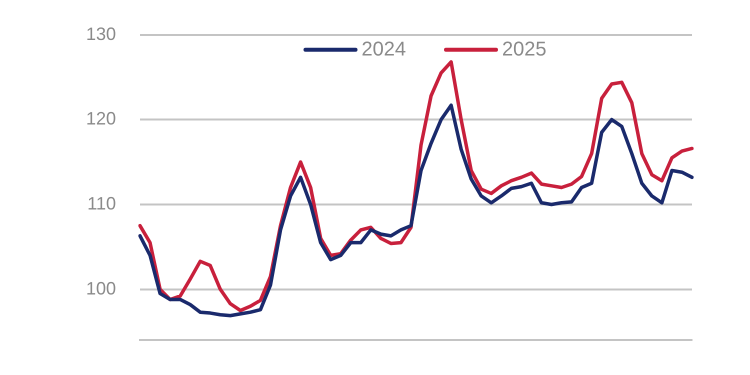  I want to click on y-tick-label: 130, so click(101, 34).